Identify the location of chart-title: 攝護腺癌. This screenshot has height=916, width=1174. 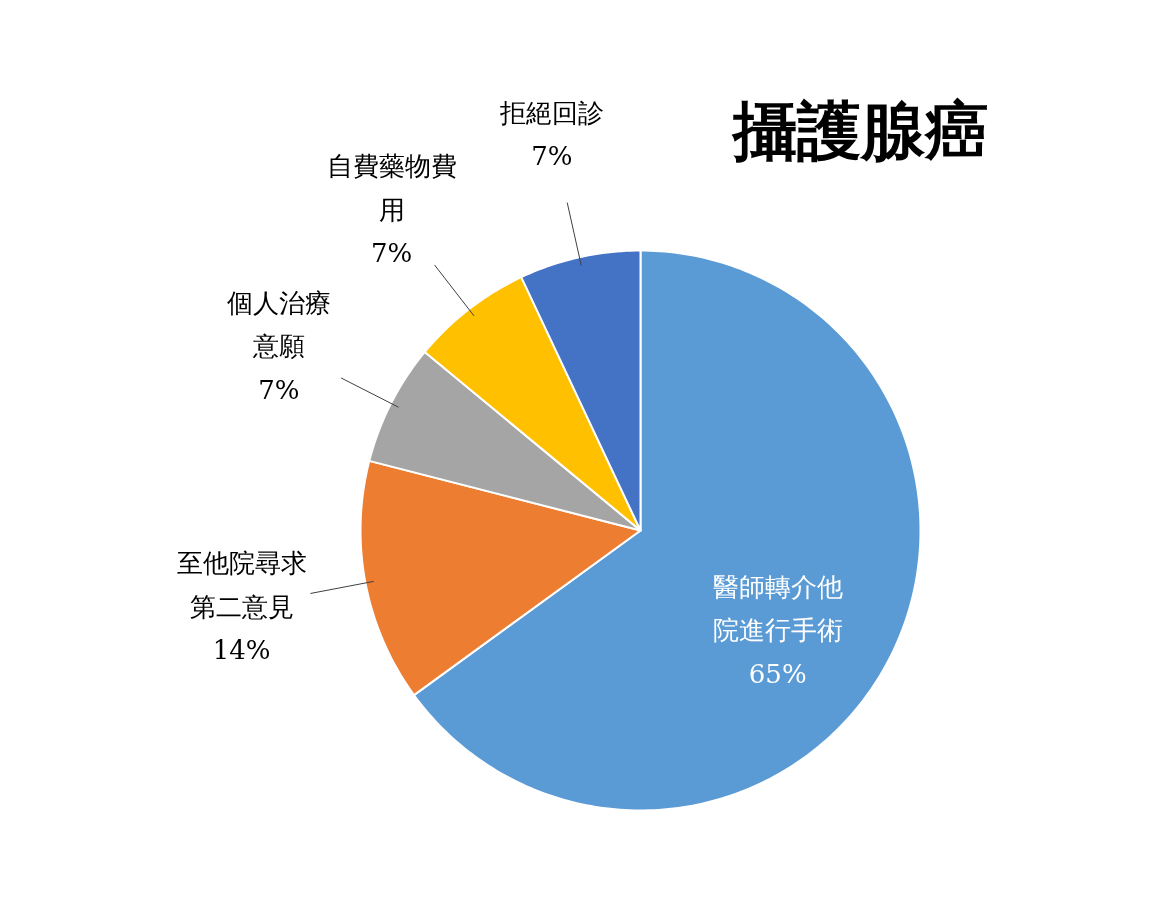
(859, 130).